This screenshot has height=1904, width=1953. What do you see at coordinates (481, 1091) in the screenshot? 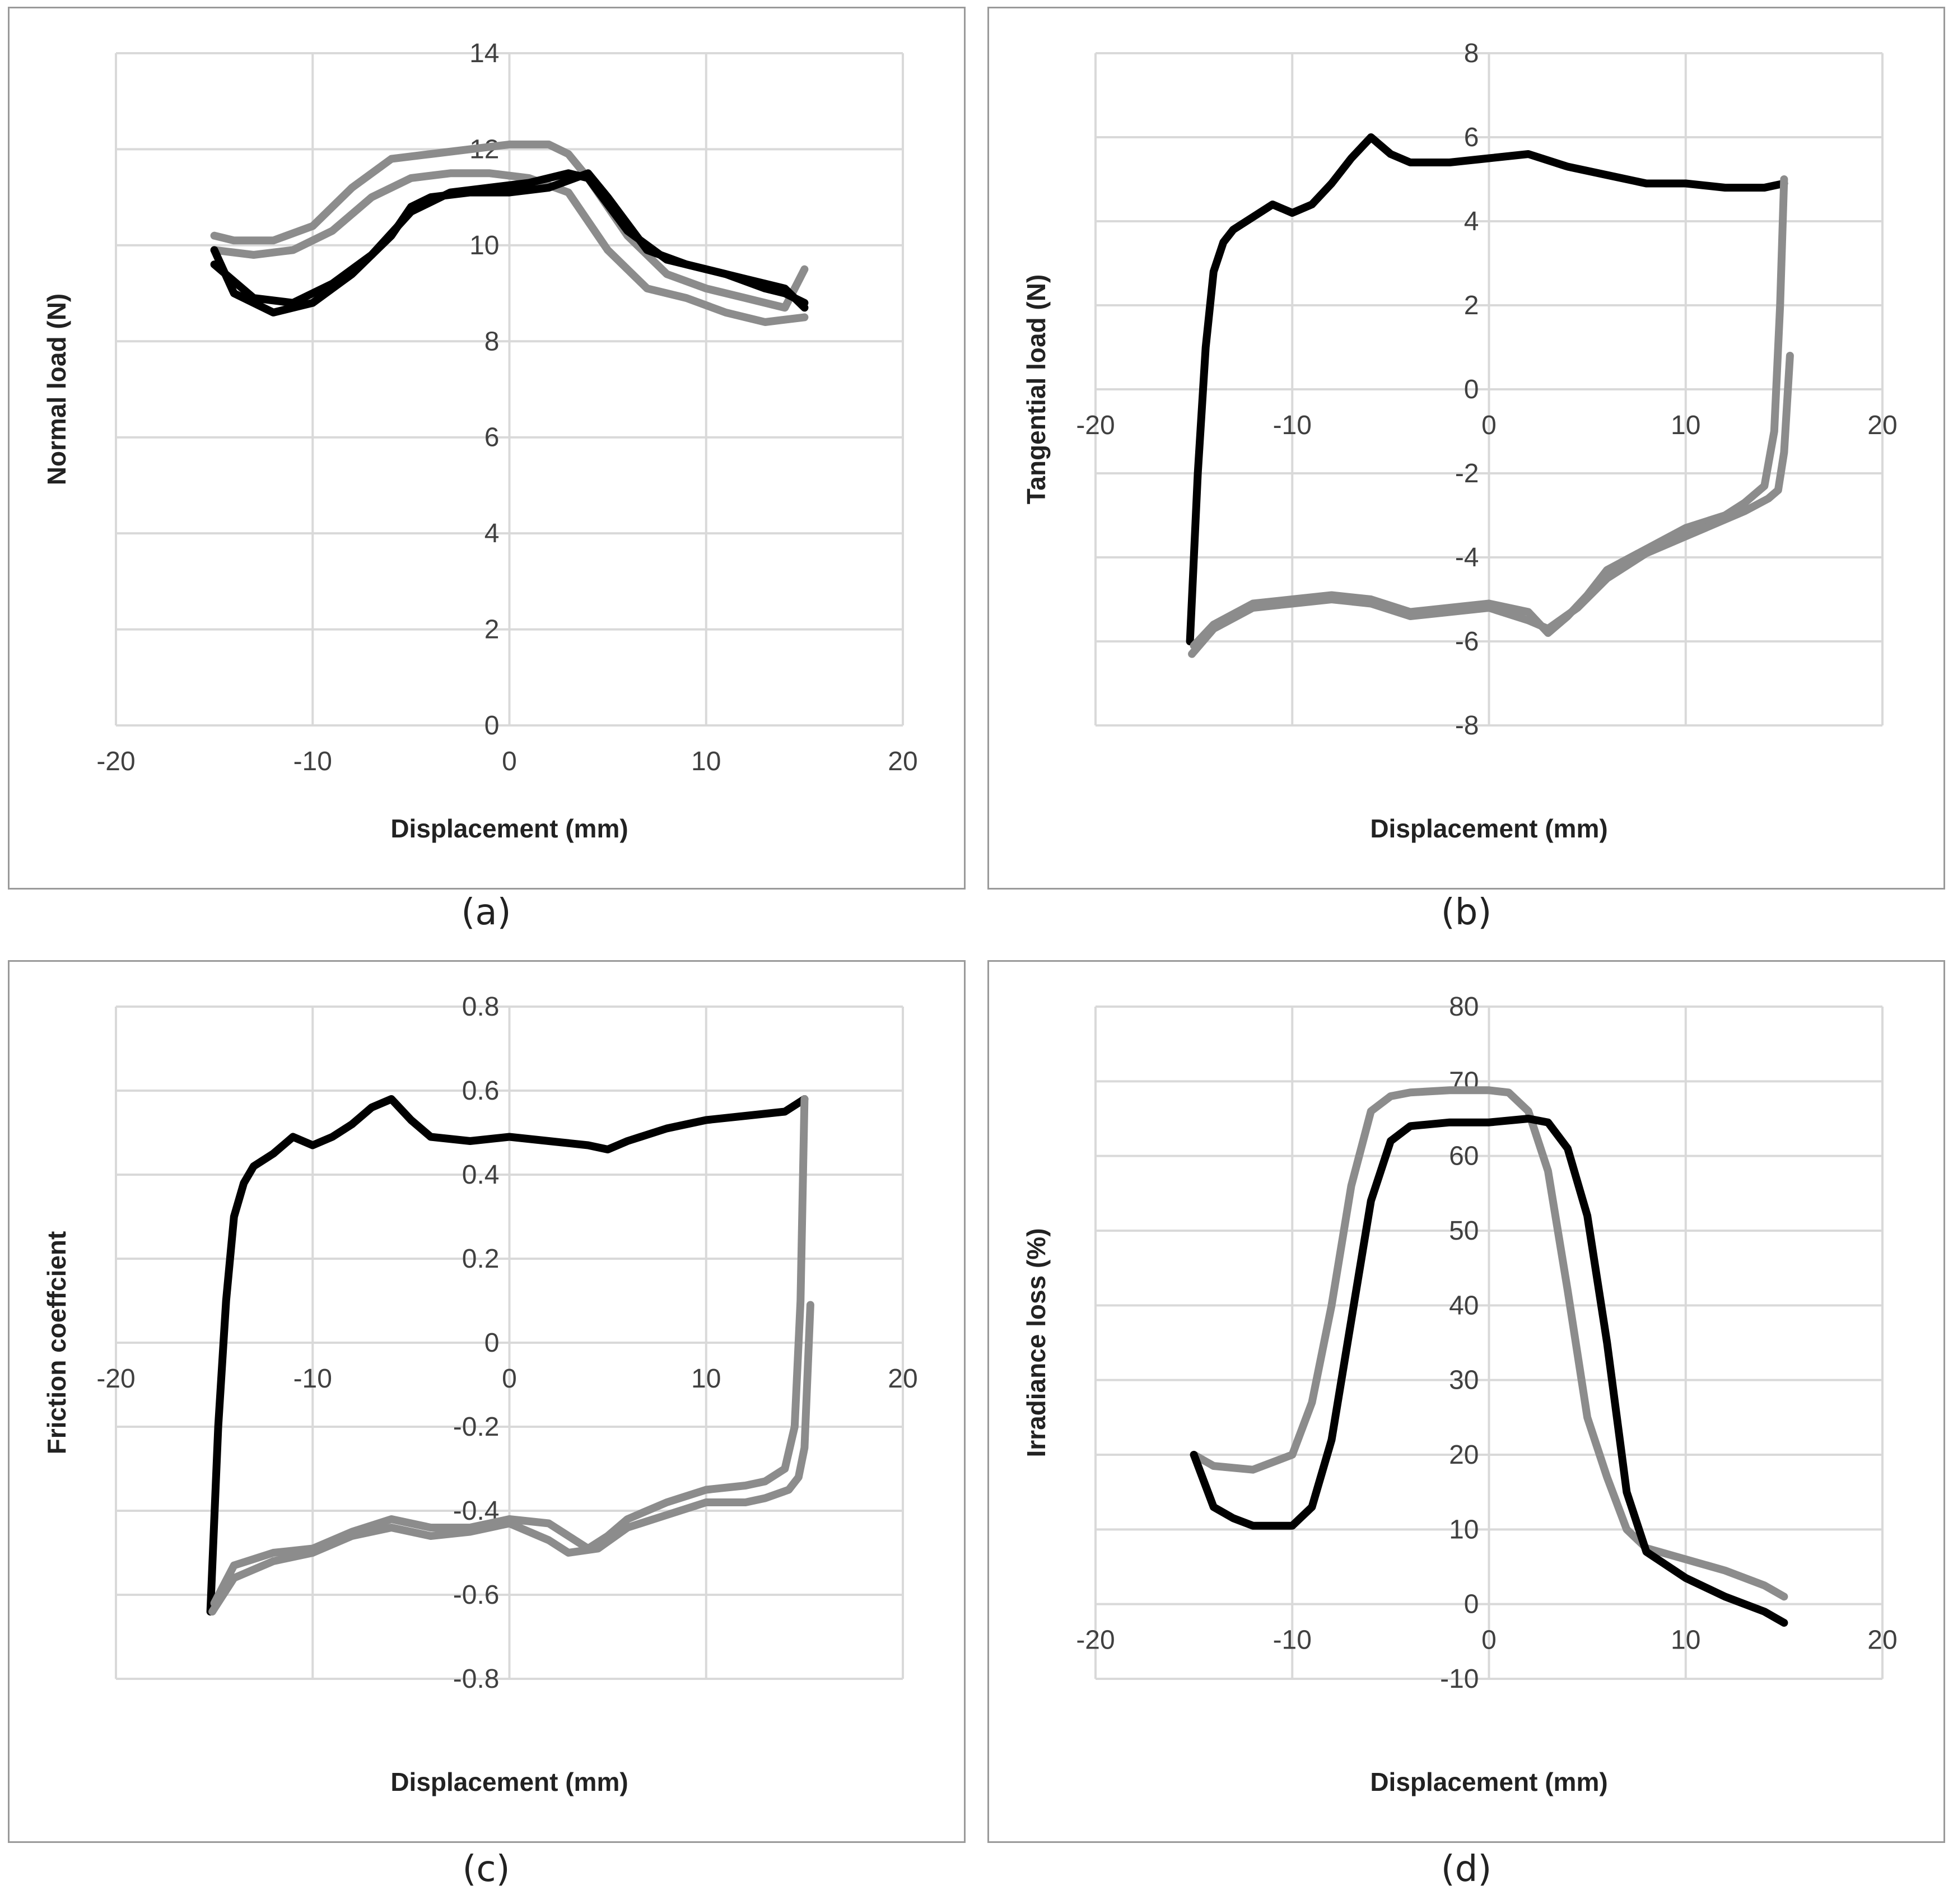
I see `y-tick-label: 0.6` at bounding box center [481, 1091].